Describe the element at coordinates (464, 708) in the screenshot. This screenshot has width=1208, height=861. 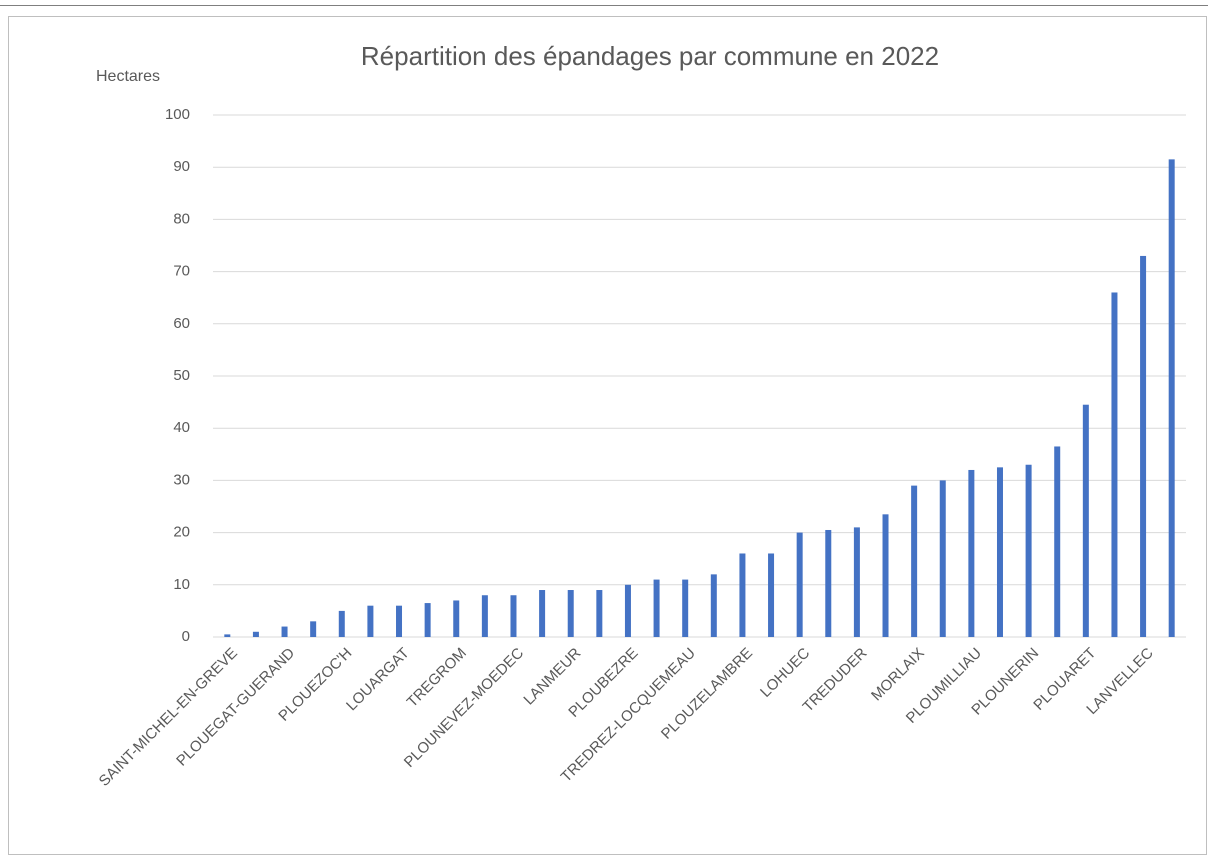
I see `x-tick-label: PLOUNEVEZ-MOEDEC` at that location.